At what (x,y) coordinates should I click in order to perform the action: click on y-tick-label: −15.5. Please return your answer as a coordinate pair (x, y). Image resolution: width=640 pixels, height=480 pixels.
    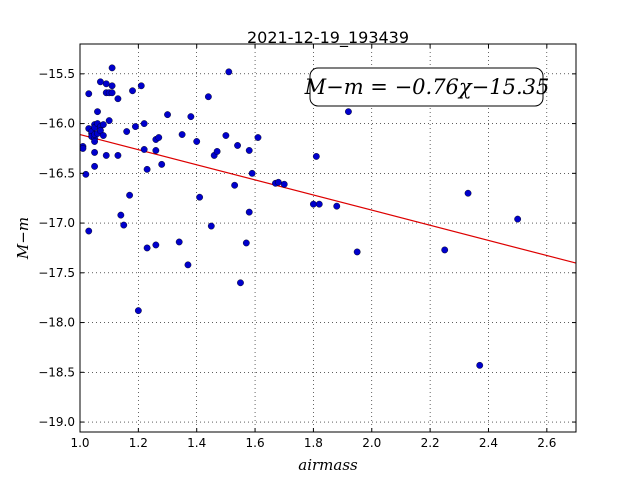
    Looking at the image, I should click on (56, 74).